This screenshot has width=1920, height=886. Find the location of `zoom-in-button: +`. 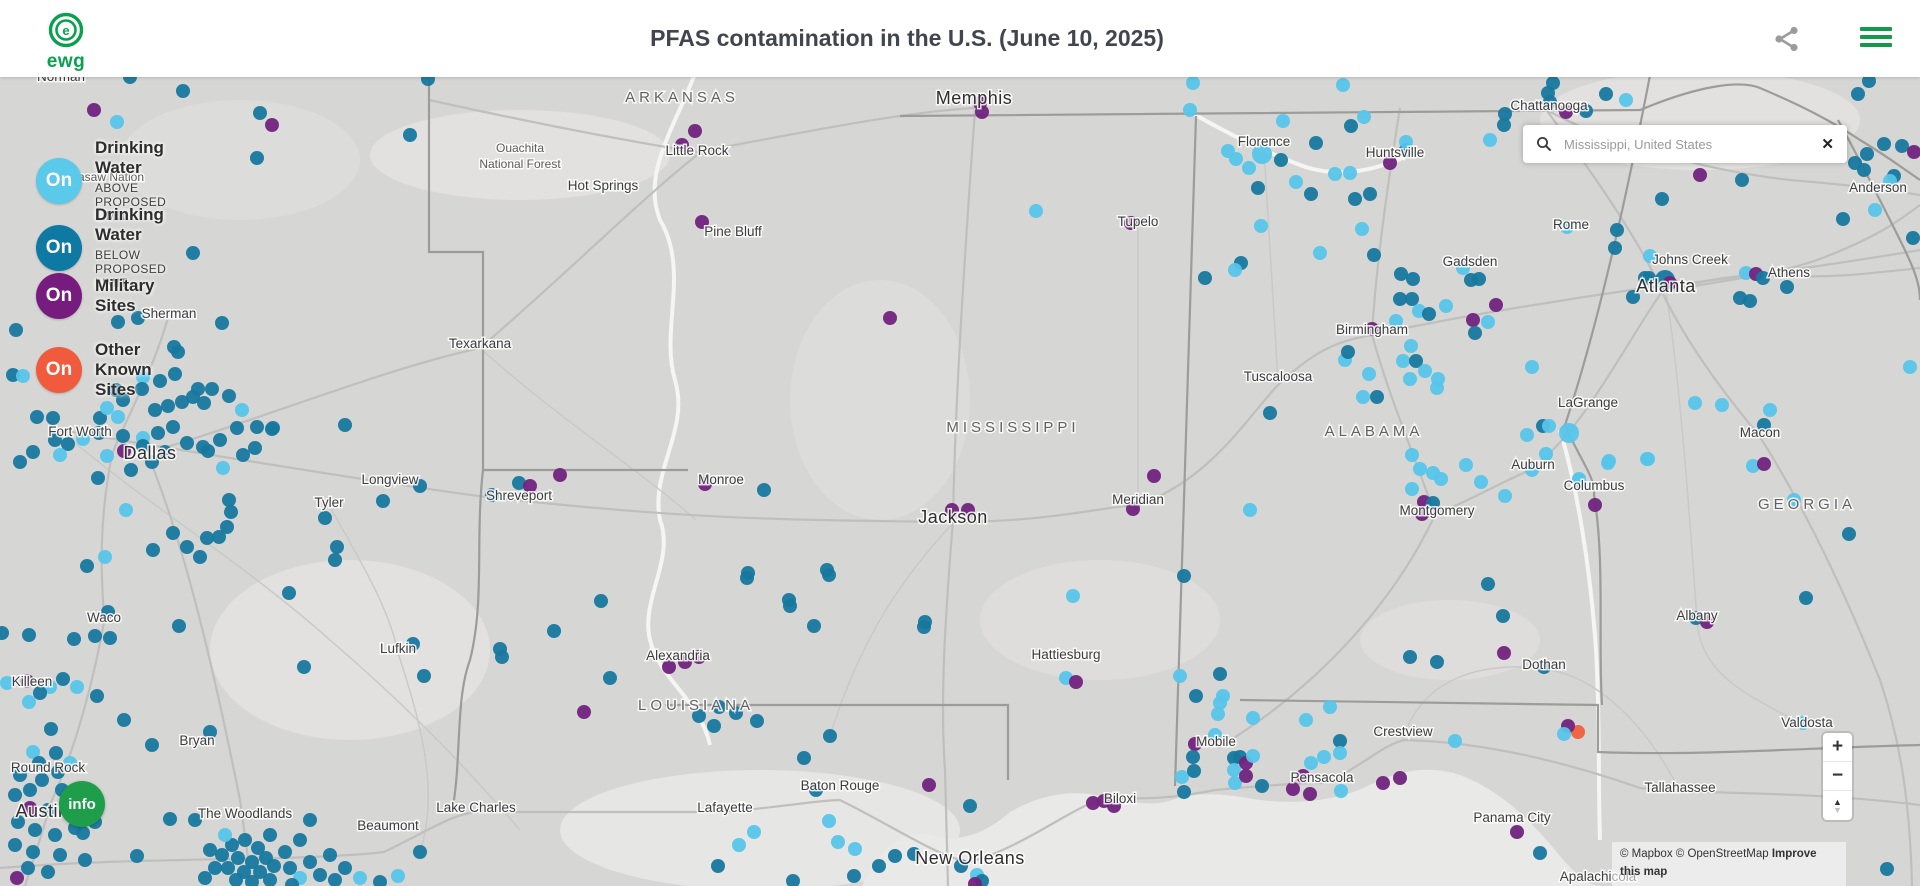

zoom-in-button: + is located at coordinates (1837, 747).